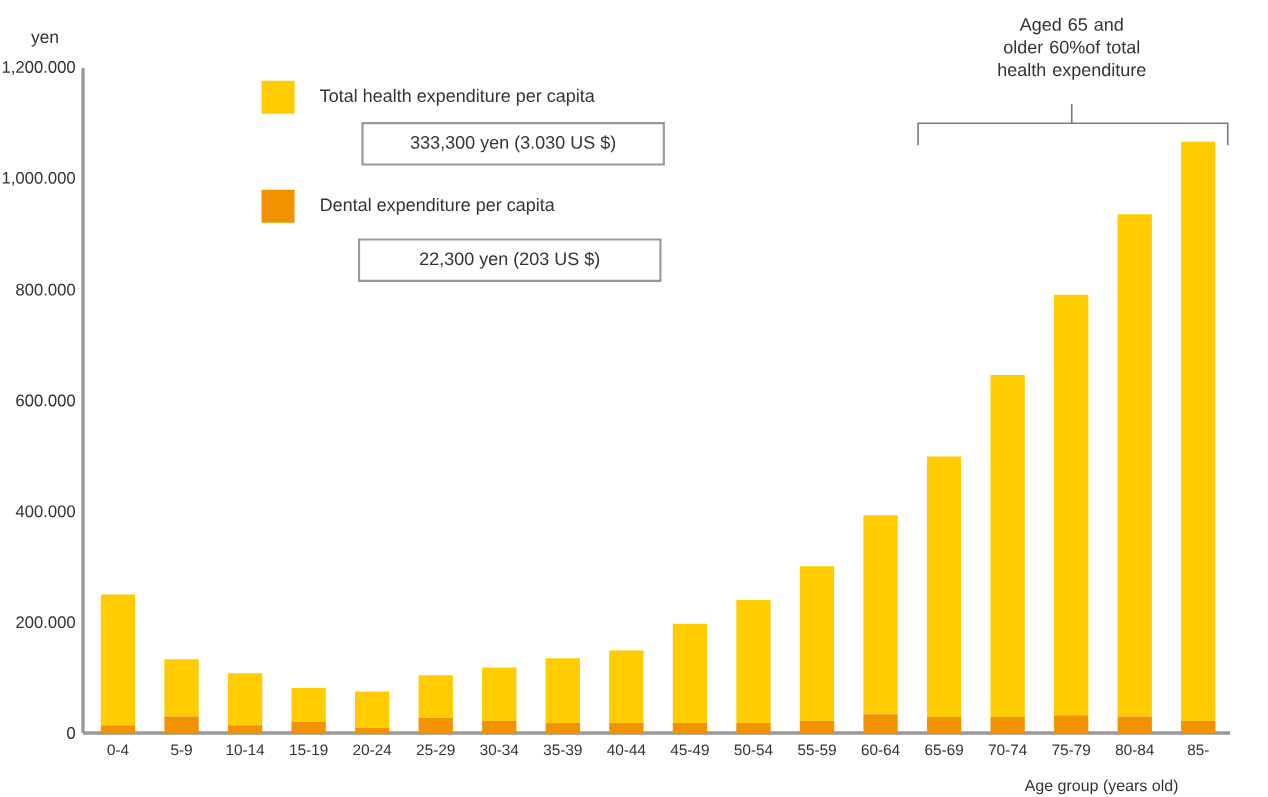 The image size is (1268, 797). Describe the element at coordinates (457, 97) in the screenshot. I see `legend-label: Total health expenditure per capita` at that location.